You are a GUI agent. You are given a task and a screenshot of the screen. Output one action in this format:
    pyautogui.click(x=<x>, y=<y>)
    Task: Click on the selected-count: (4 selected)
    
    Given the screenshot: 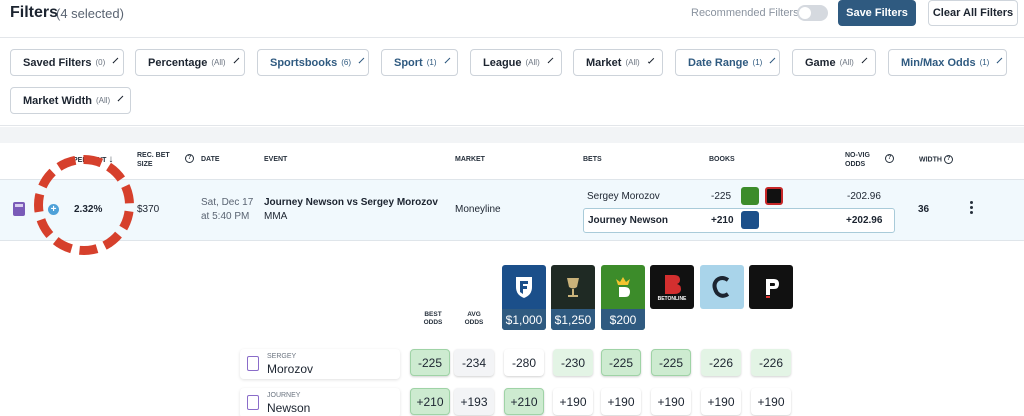 What is the action you would take?
    pyautogui.click(x=90, y=13)
    